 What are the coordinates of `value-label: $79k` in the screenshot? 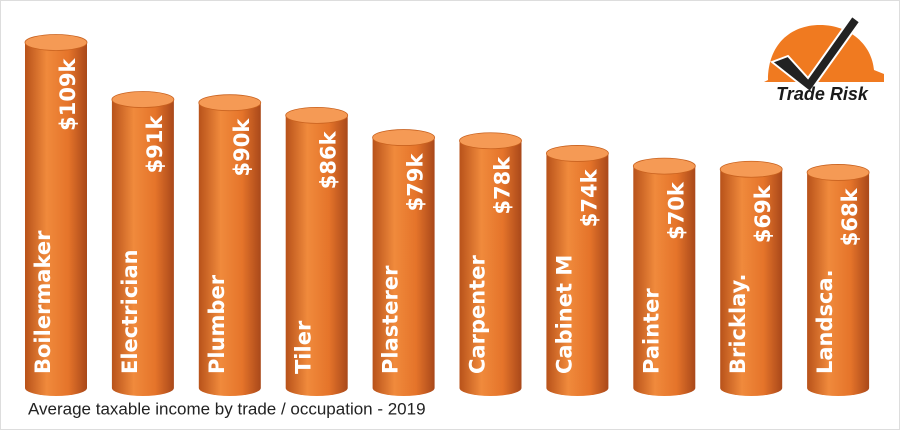 It's located at (416, 182).